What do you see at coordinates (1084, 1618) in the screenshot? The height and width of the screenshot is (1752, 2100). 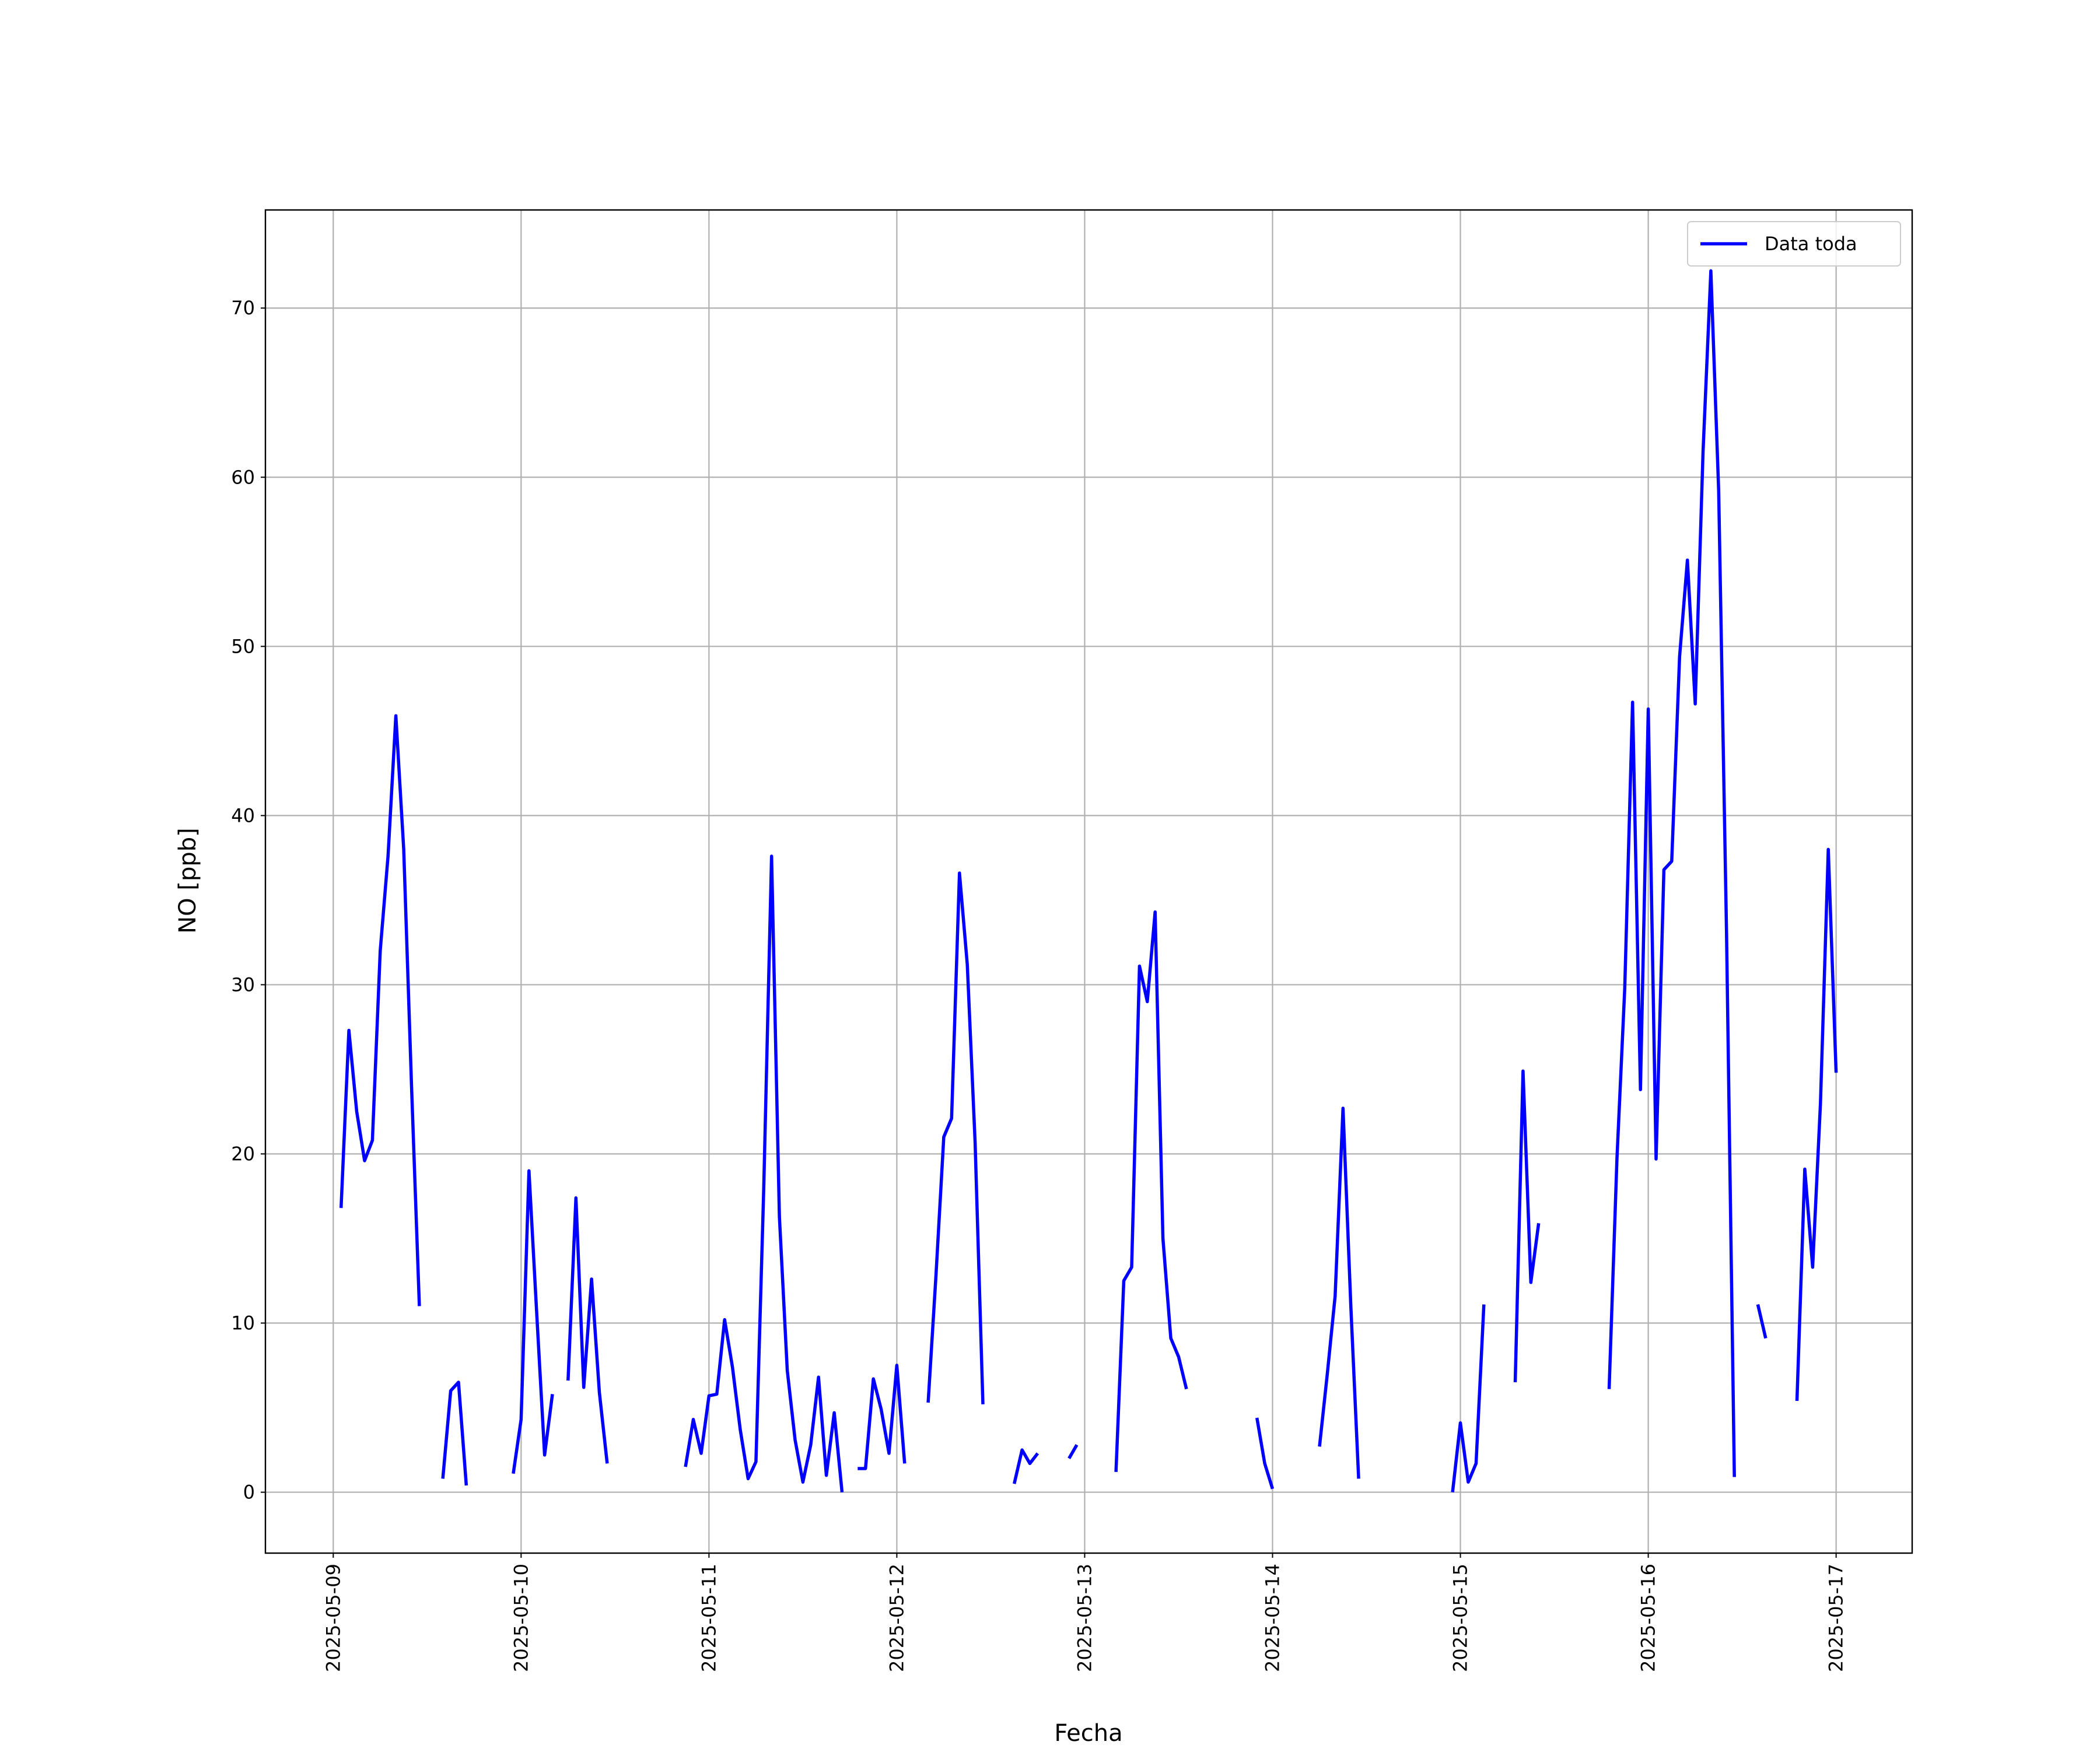 I see `x-tick-label: 2025-05-13` at bounding box center [1084, 1618].